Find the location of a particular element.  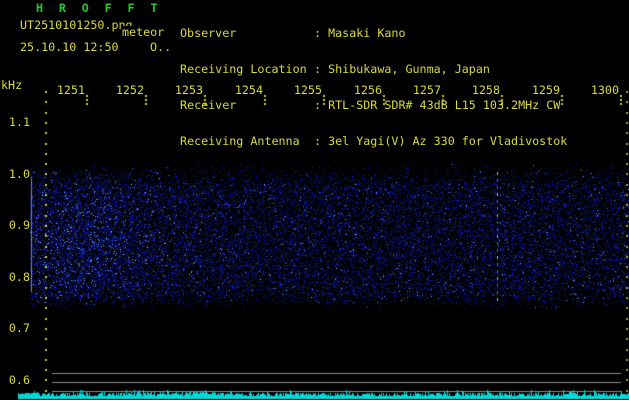

info-label: Observer is located at coordinates (208, 33).